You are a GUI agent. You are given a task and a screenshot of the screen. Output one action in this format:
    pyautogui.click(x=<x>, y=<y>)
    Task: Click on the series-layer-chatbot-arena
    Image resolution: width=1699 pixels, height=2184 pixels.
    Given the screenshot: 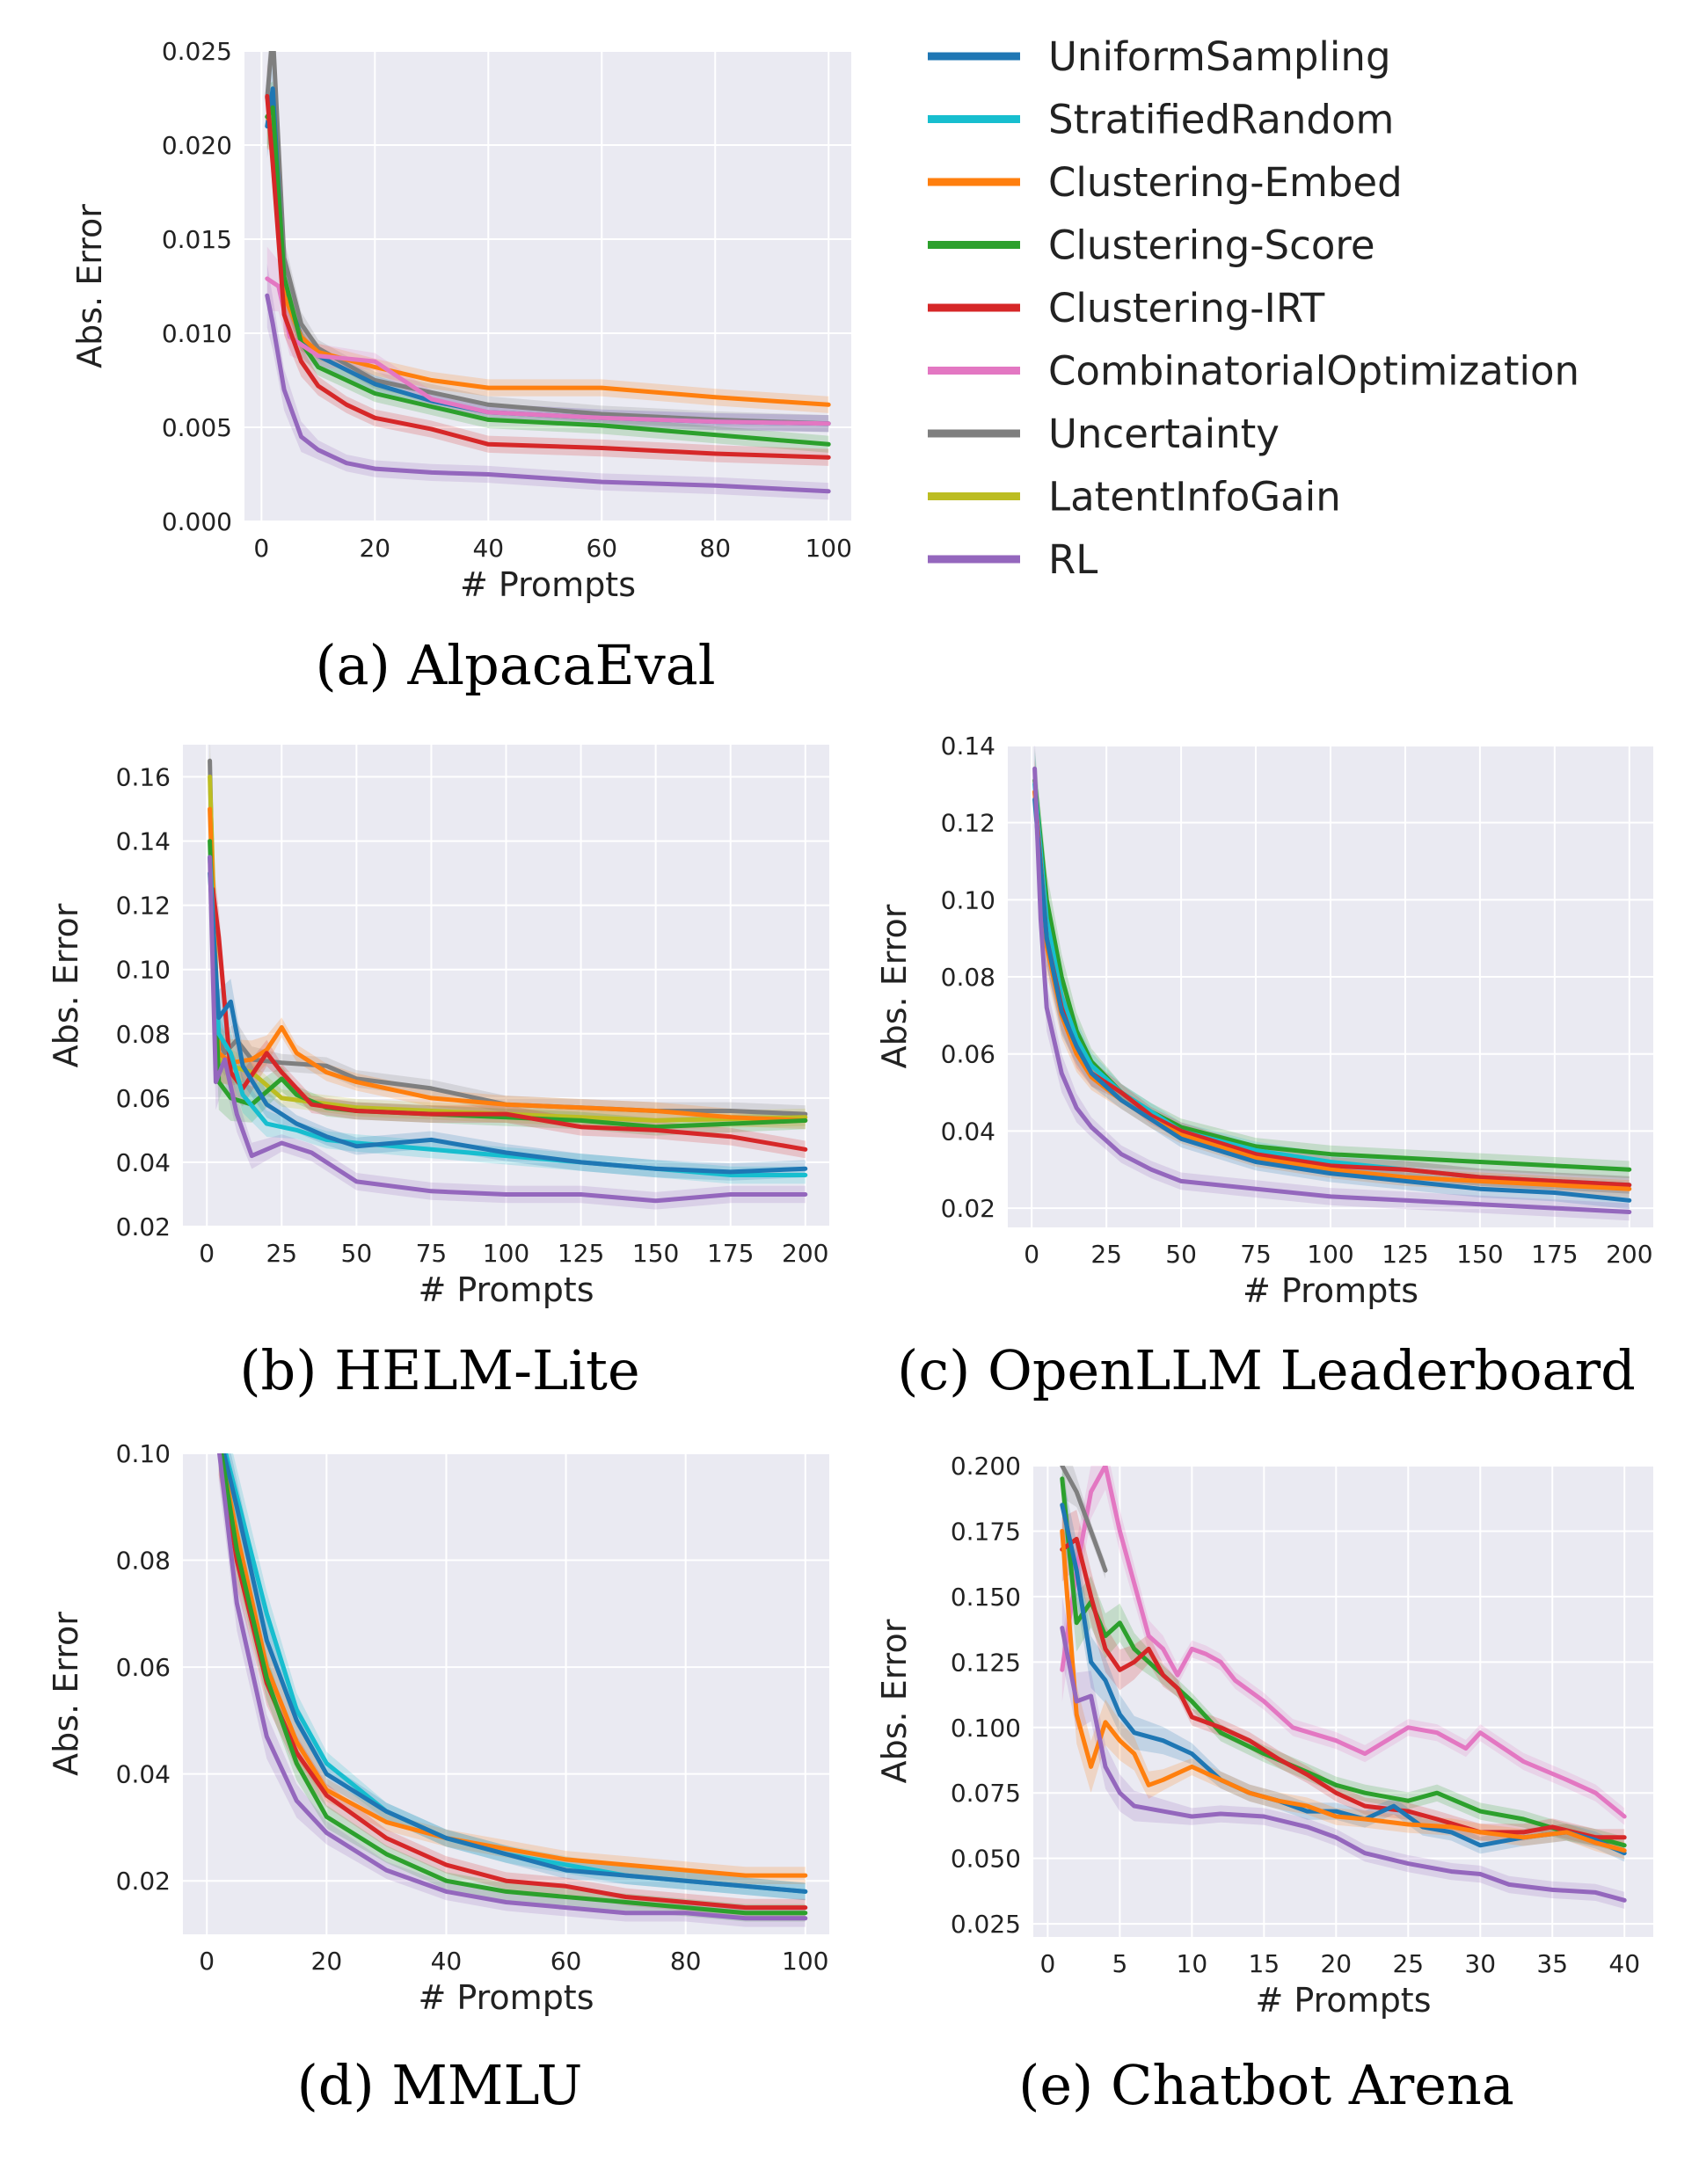 What is the action you would take?
    pyautogui.click(x=1343, y=1687)
    